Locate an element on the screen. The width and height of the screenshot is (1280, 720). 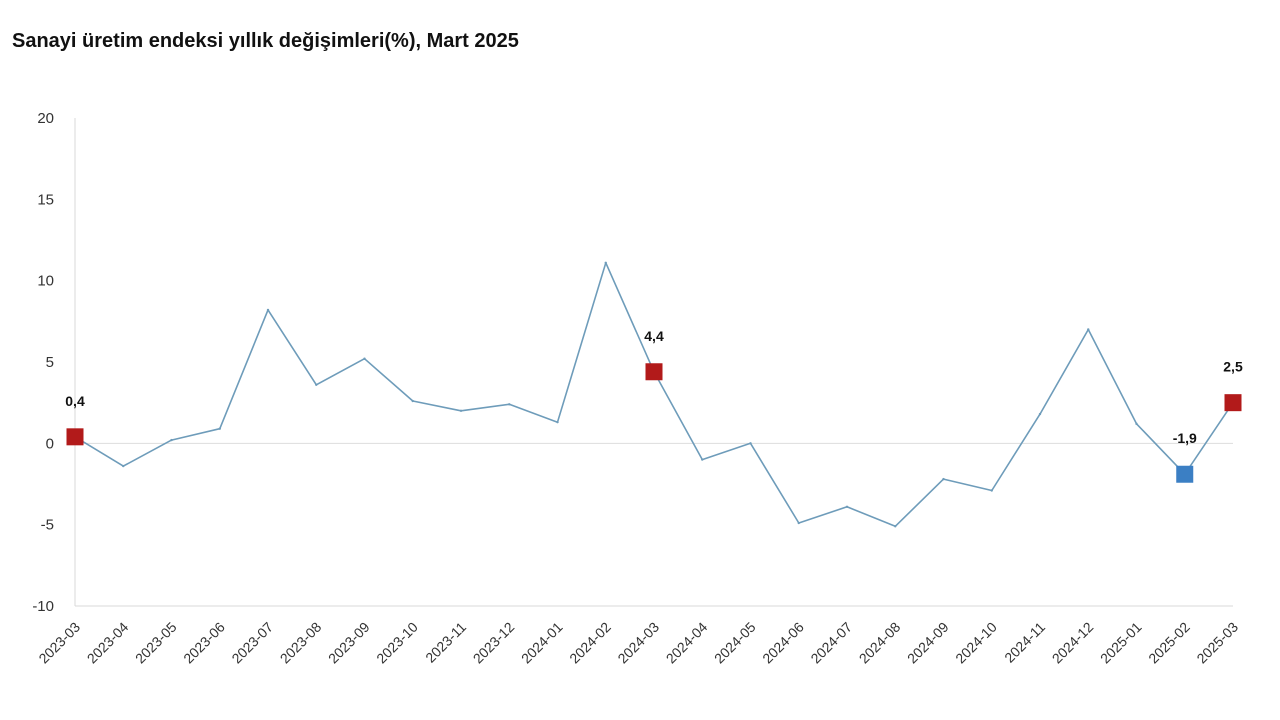
data-label: 2,5 is located at coordinates (1233, 367).